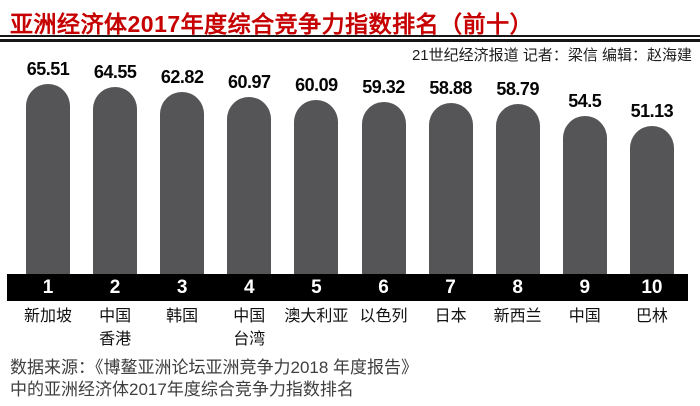 This screenshot has height=406, width=700. Describe the element at coordinates (182, 389) in the screenshot. I see `source-note-line2: 中的亚洲经济体2017年度综合竞争力指数排名` at that location.